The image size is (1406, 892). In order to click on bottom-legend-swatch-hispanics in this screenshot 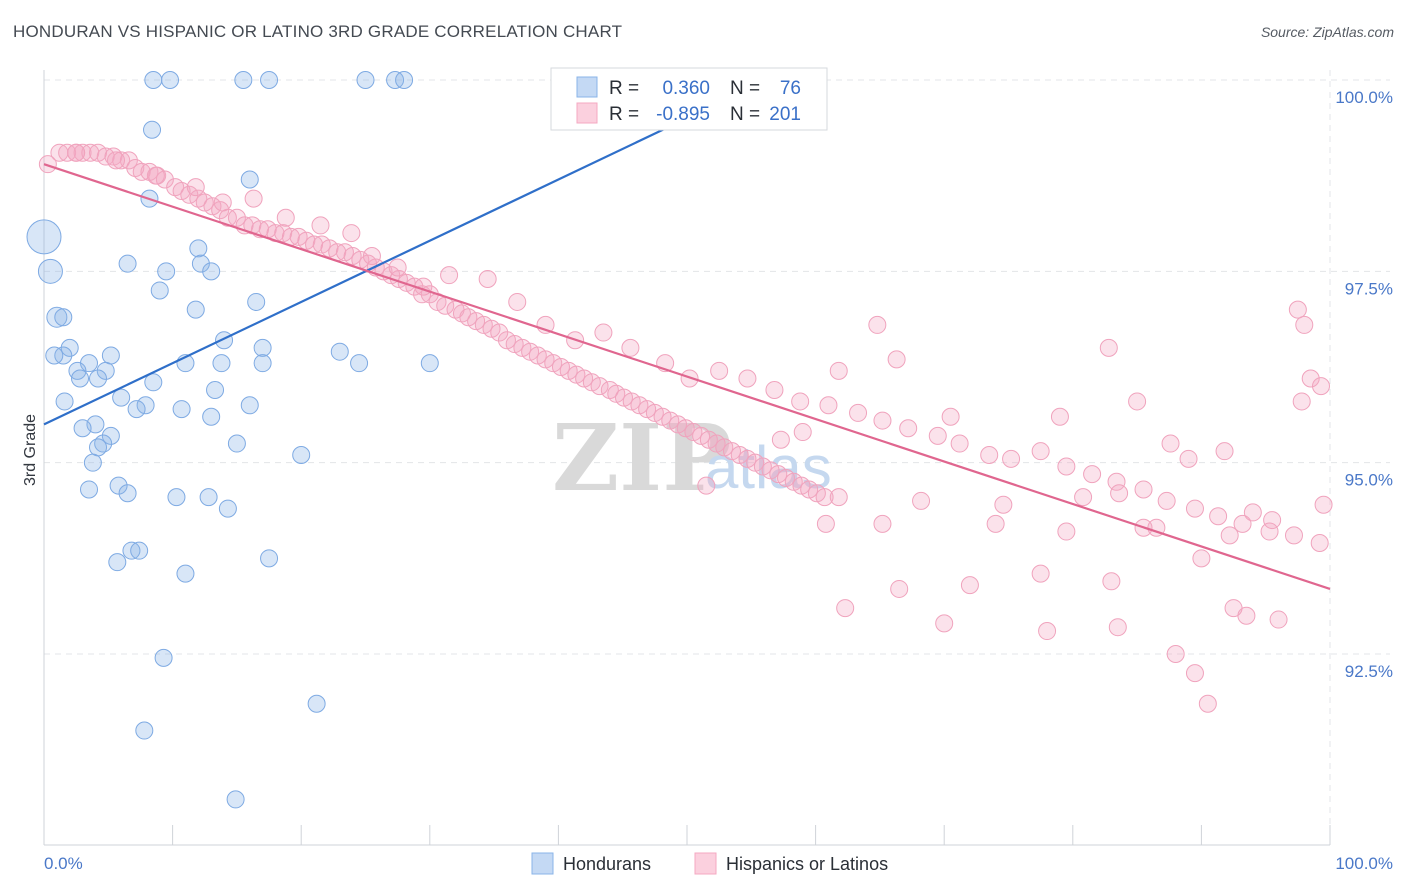, I will do `click(705, 863)`.